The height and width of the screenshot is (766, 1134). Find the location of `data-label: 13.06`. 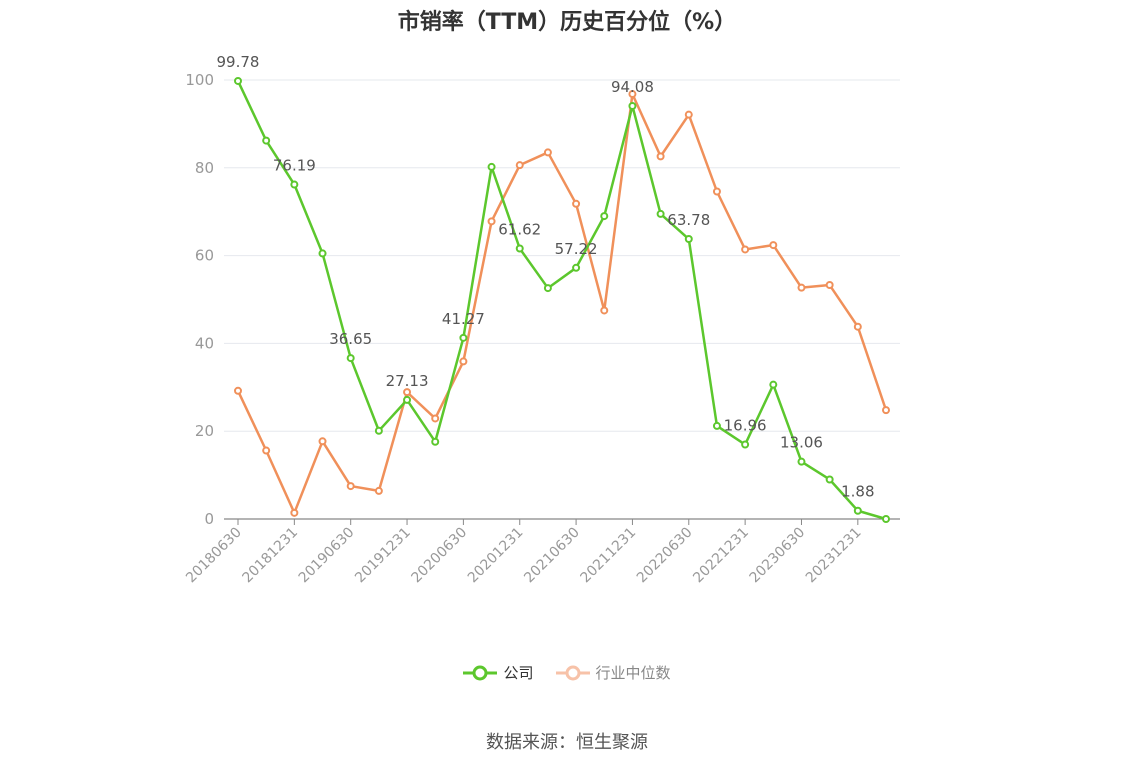

data-label: 13.06 is located at coordinates (801, 443).